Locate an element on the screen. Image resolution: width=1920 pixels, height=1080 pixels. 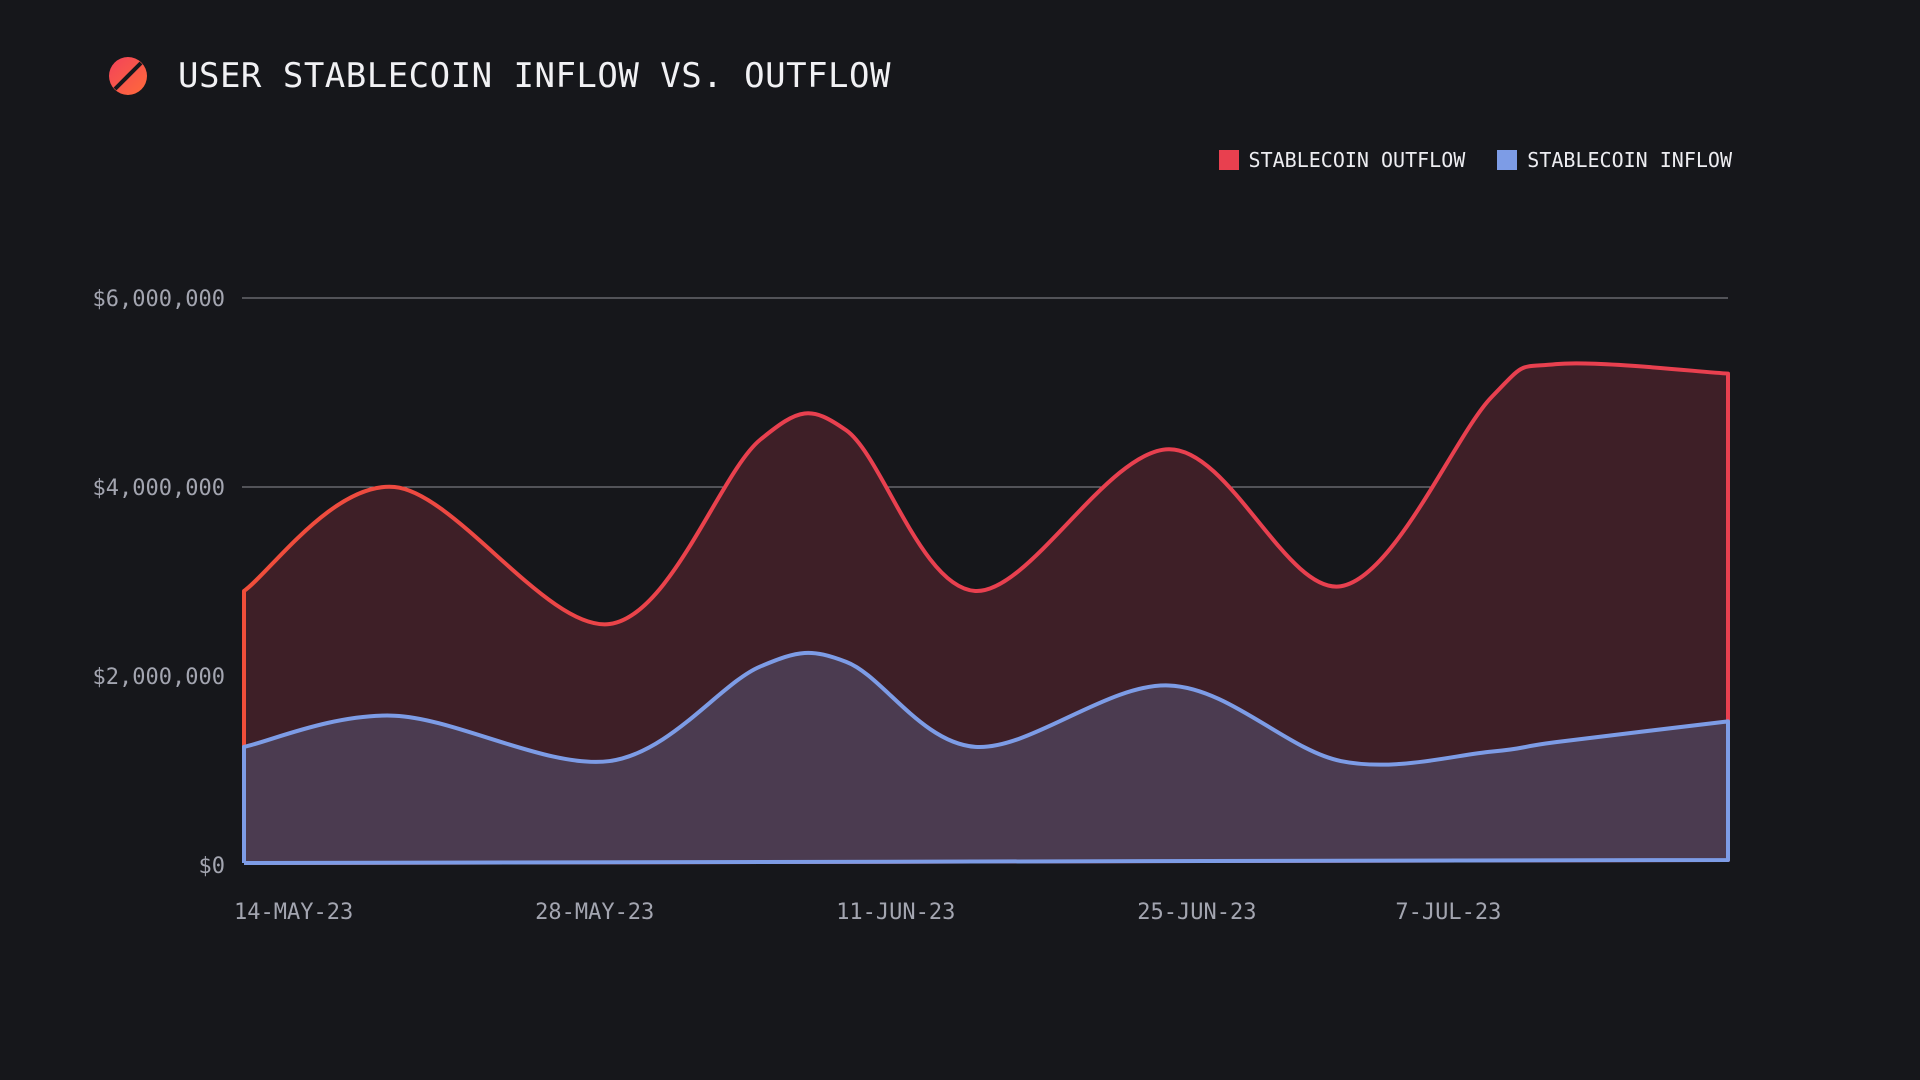
y-tick-label: $6,000,000 is located at coordinates (159, 299).